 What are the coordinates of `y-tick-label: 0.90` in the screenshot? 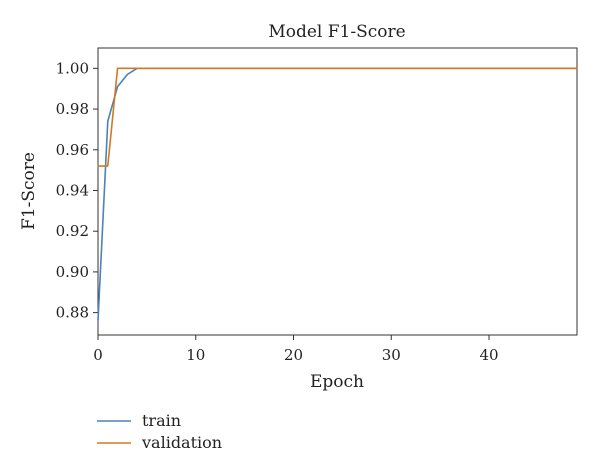 It's located at (72, 272).